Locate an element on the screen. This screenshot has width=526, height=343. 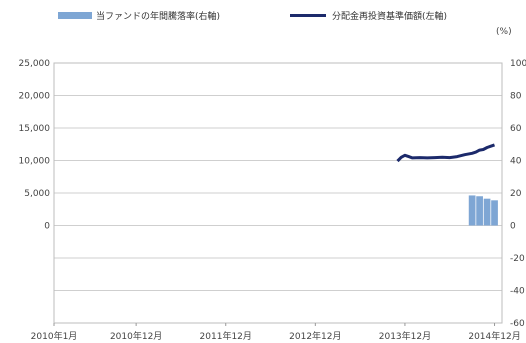
right-axis-tick-label: 40 is located at coordinates (516, 162).